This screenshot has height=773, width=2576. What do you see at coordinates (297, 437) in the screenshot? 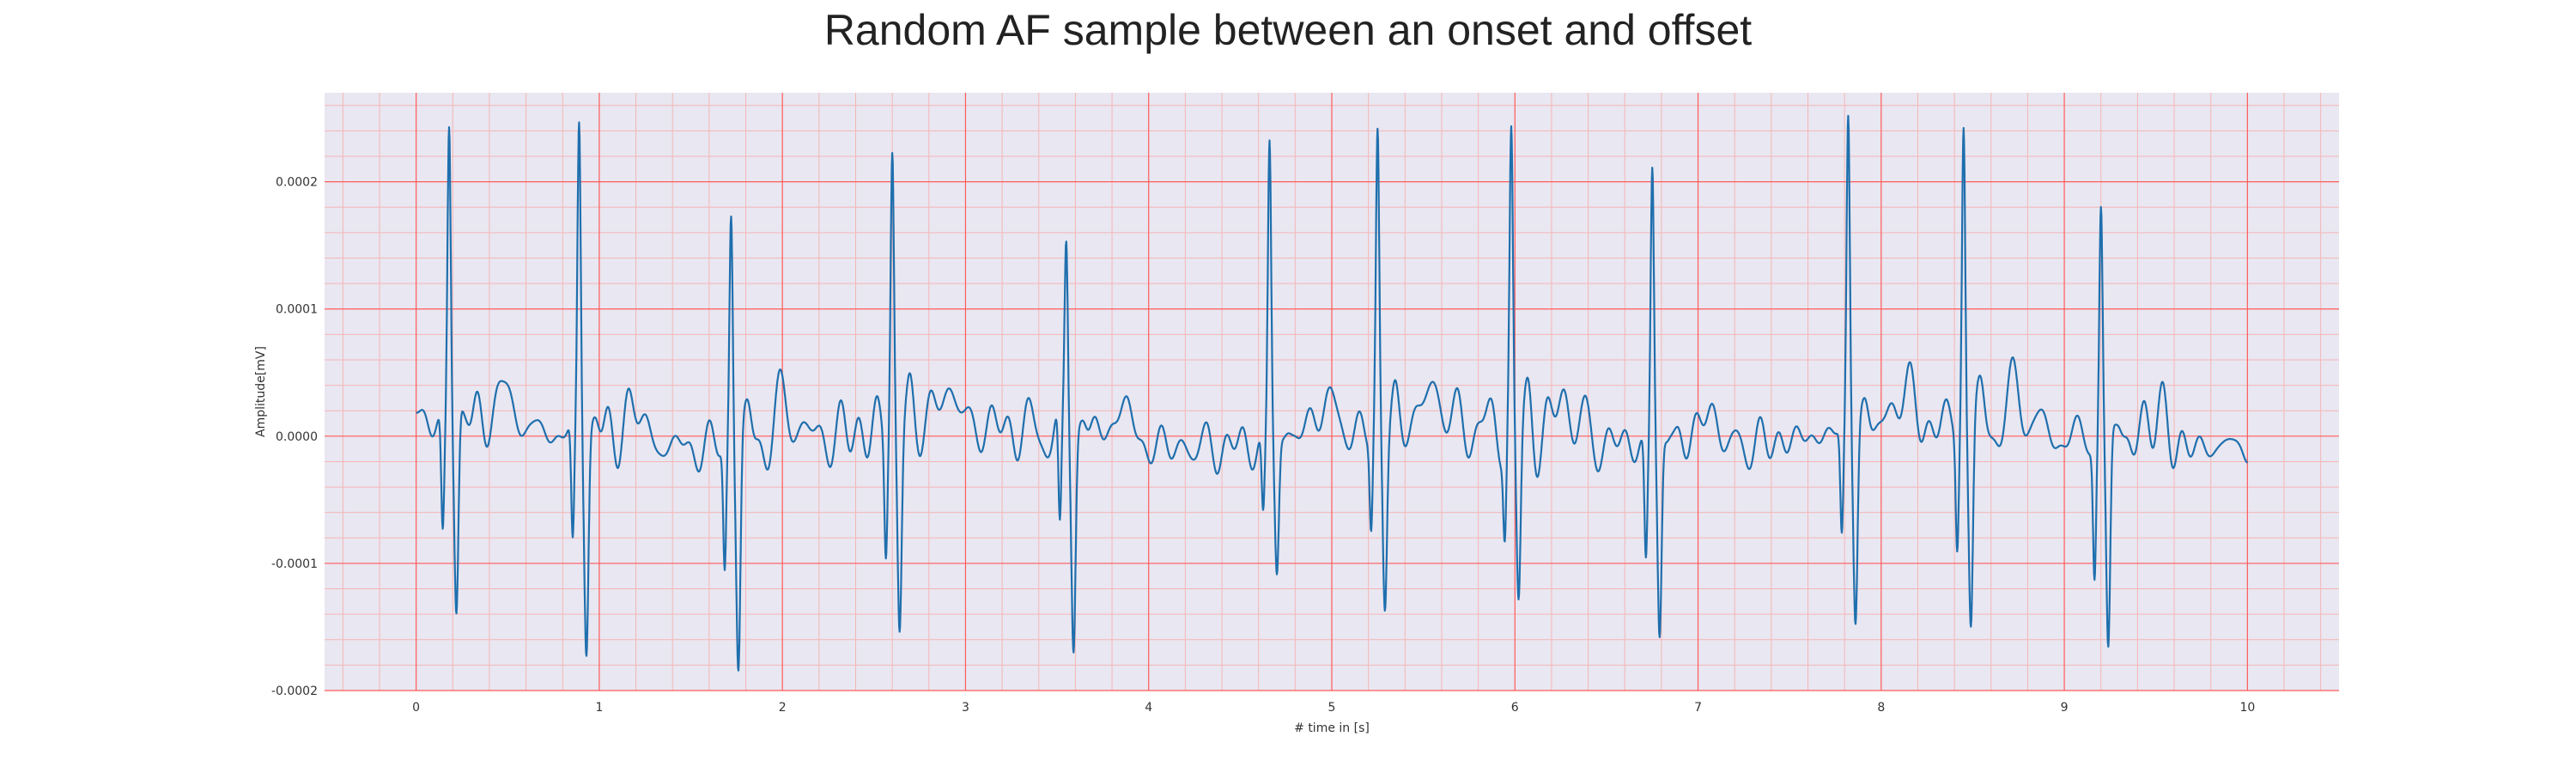
I see `y-tick-label: 0.0000` at bounding box center [297, 437].